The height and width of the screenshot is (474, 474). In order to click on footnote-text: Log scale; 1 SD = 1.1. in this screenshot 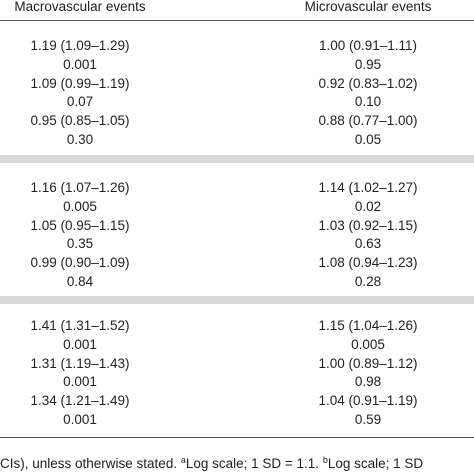, I will do `click(254, 463)`.